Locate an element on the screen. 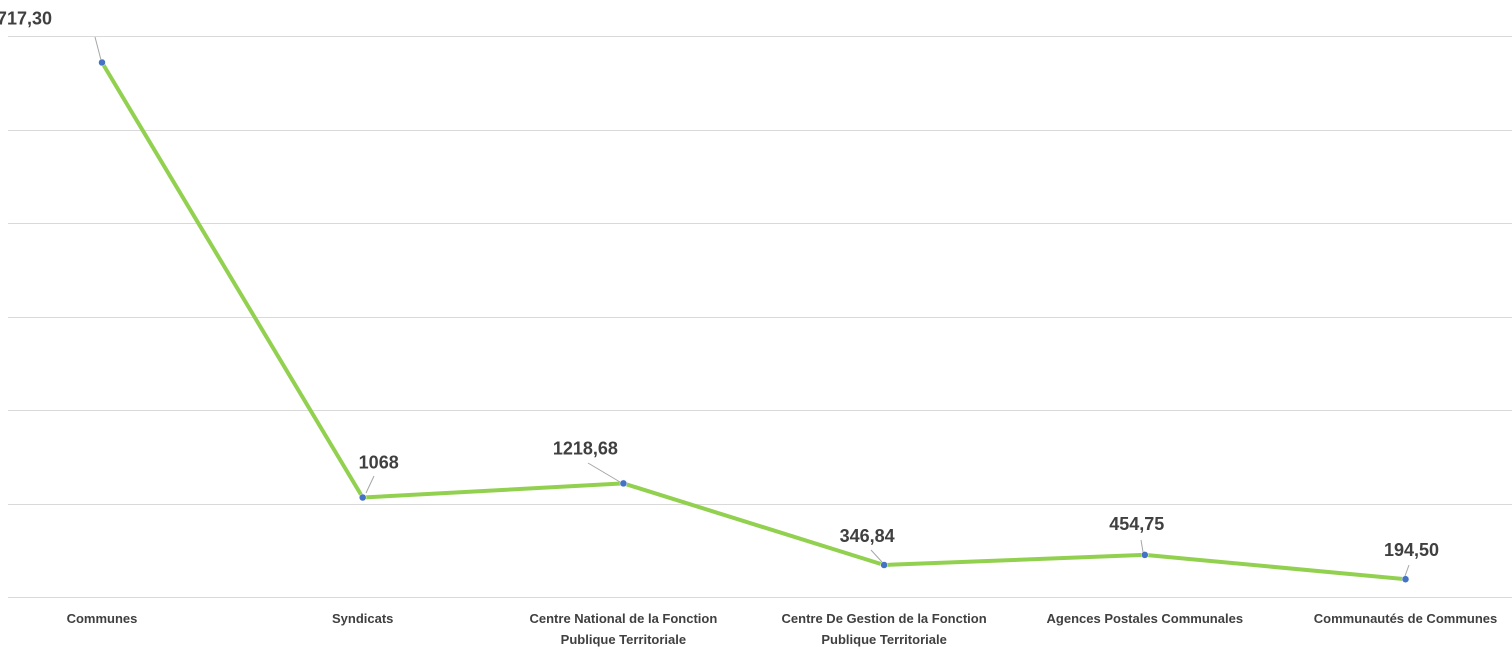 The width and height of the screenshot is (1512, 647). category-label: Communes is located at coordinates (102, 618).